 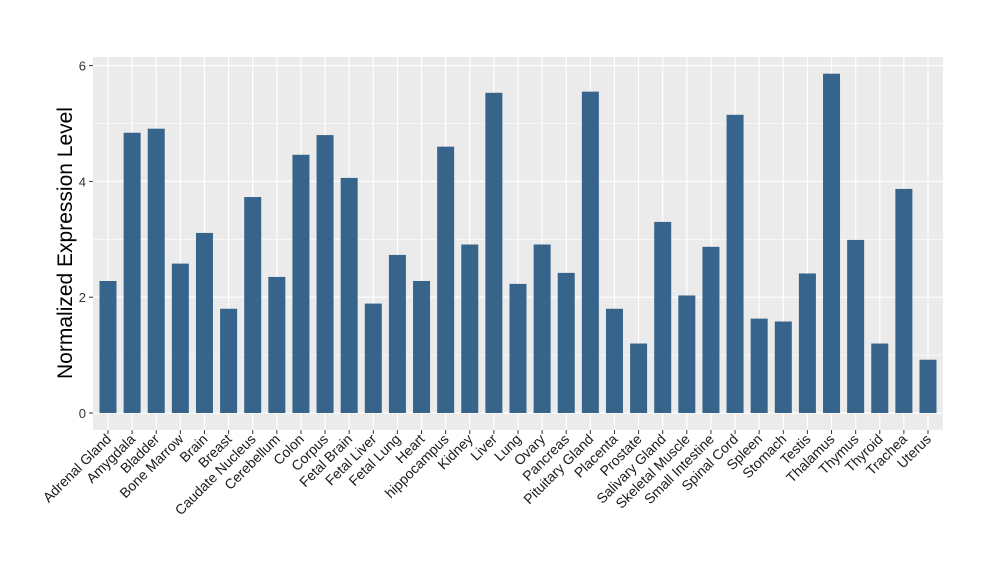 What do you see at coordinates (856, 326) in the screenshot?
I see `bar-thymus` at bounding box center [856, 326].